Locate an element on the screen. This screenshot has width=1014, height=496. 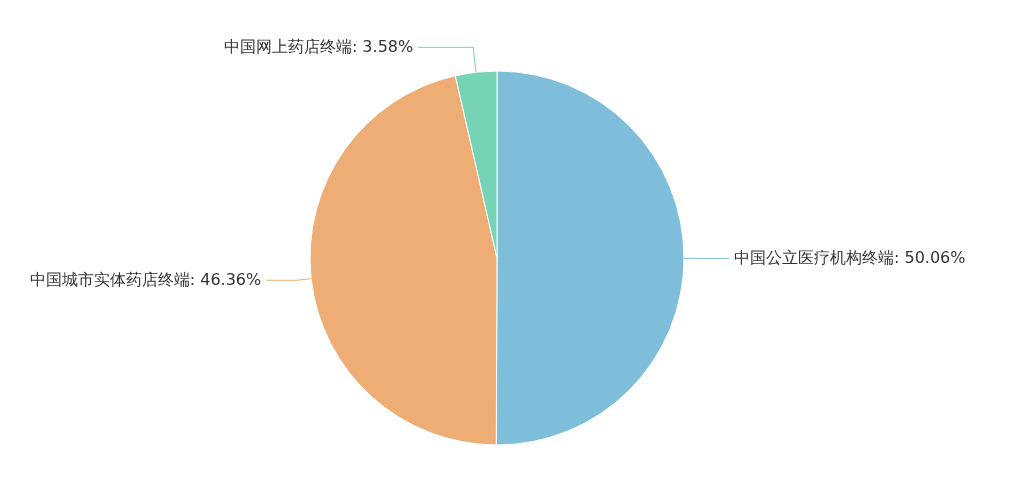
slice-label: 中国城市实体药店终端 is located at coordinates (109, 279).